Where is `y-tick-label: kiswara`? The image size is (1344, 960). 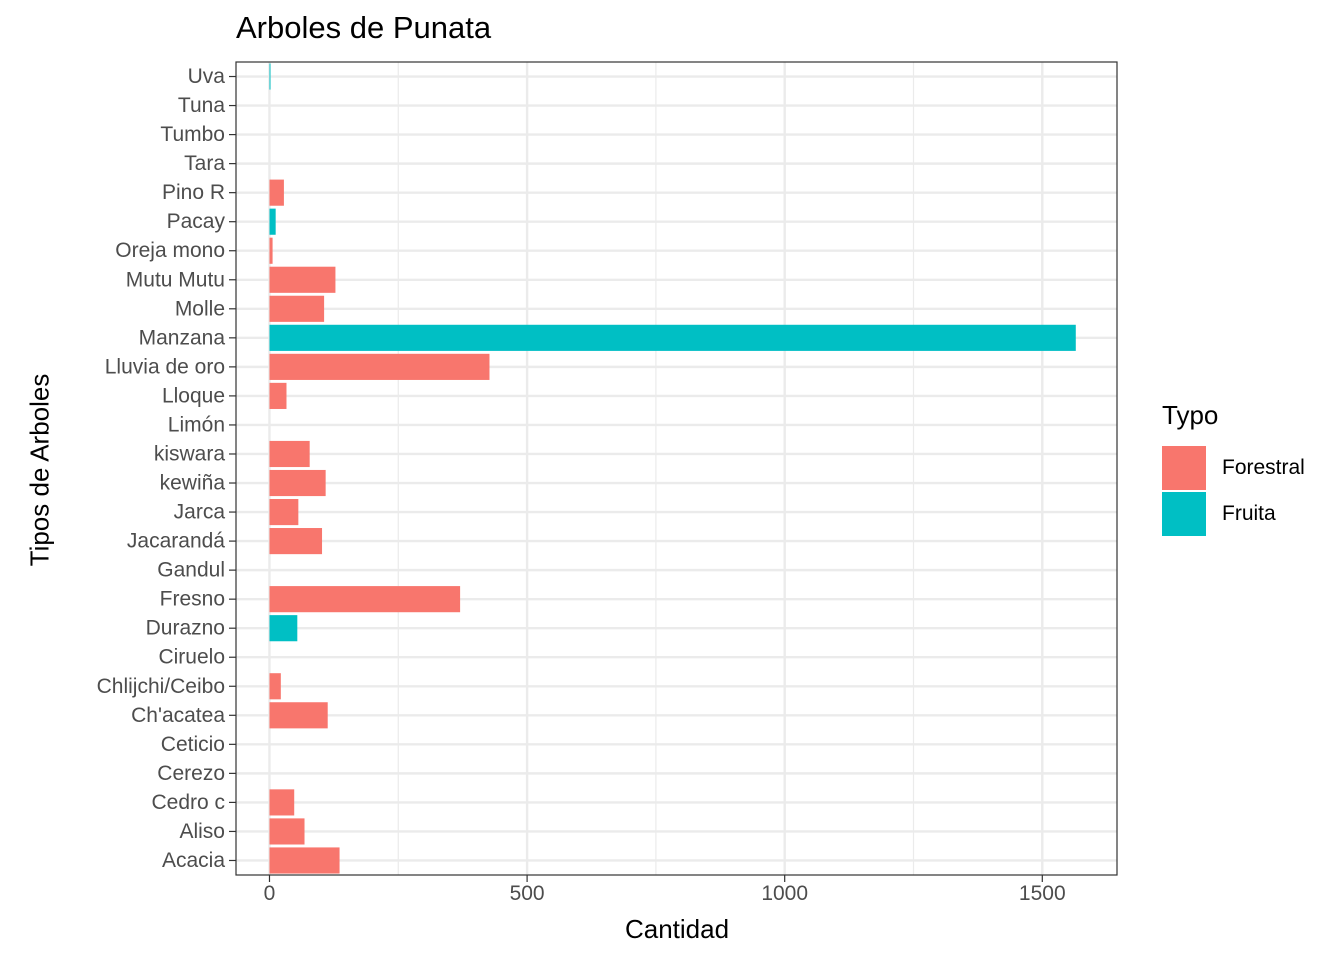 y-tick-label: kiswara is located at coordinates (190, 453).